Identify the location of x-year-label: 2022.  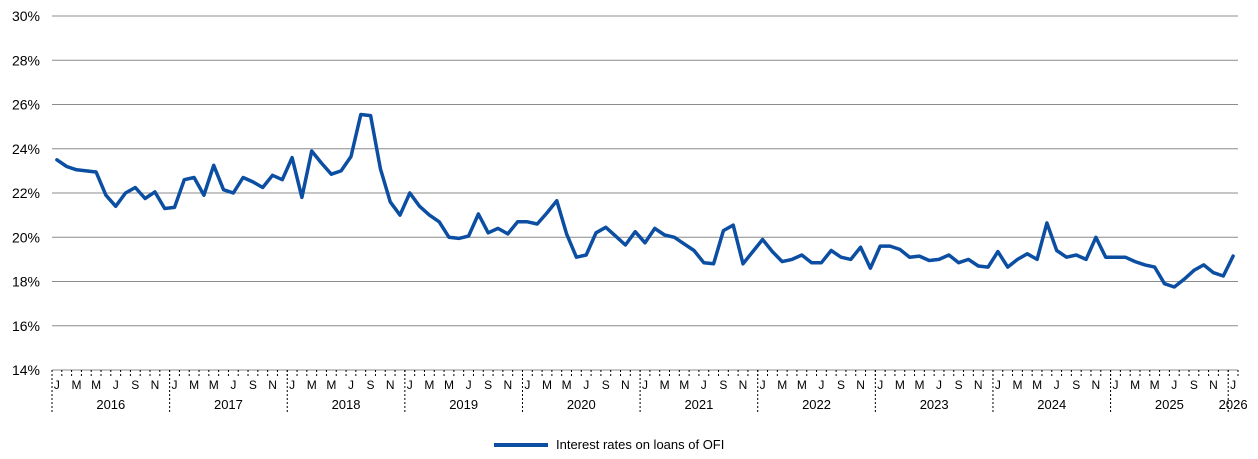
(816, 404).